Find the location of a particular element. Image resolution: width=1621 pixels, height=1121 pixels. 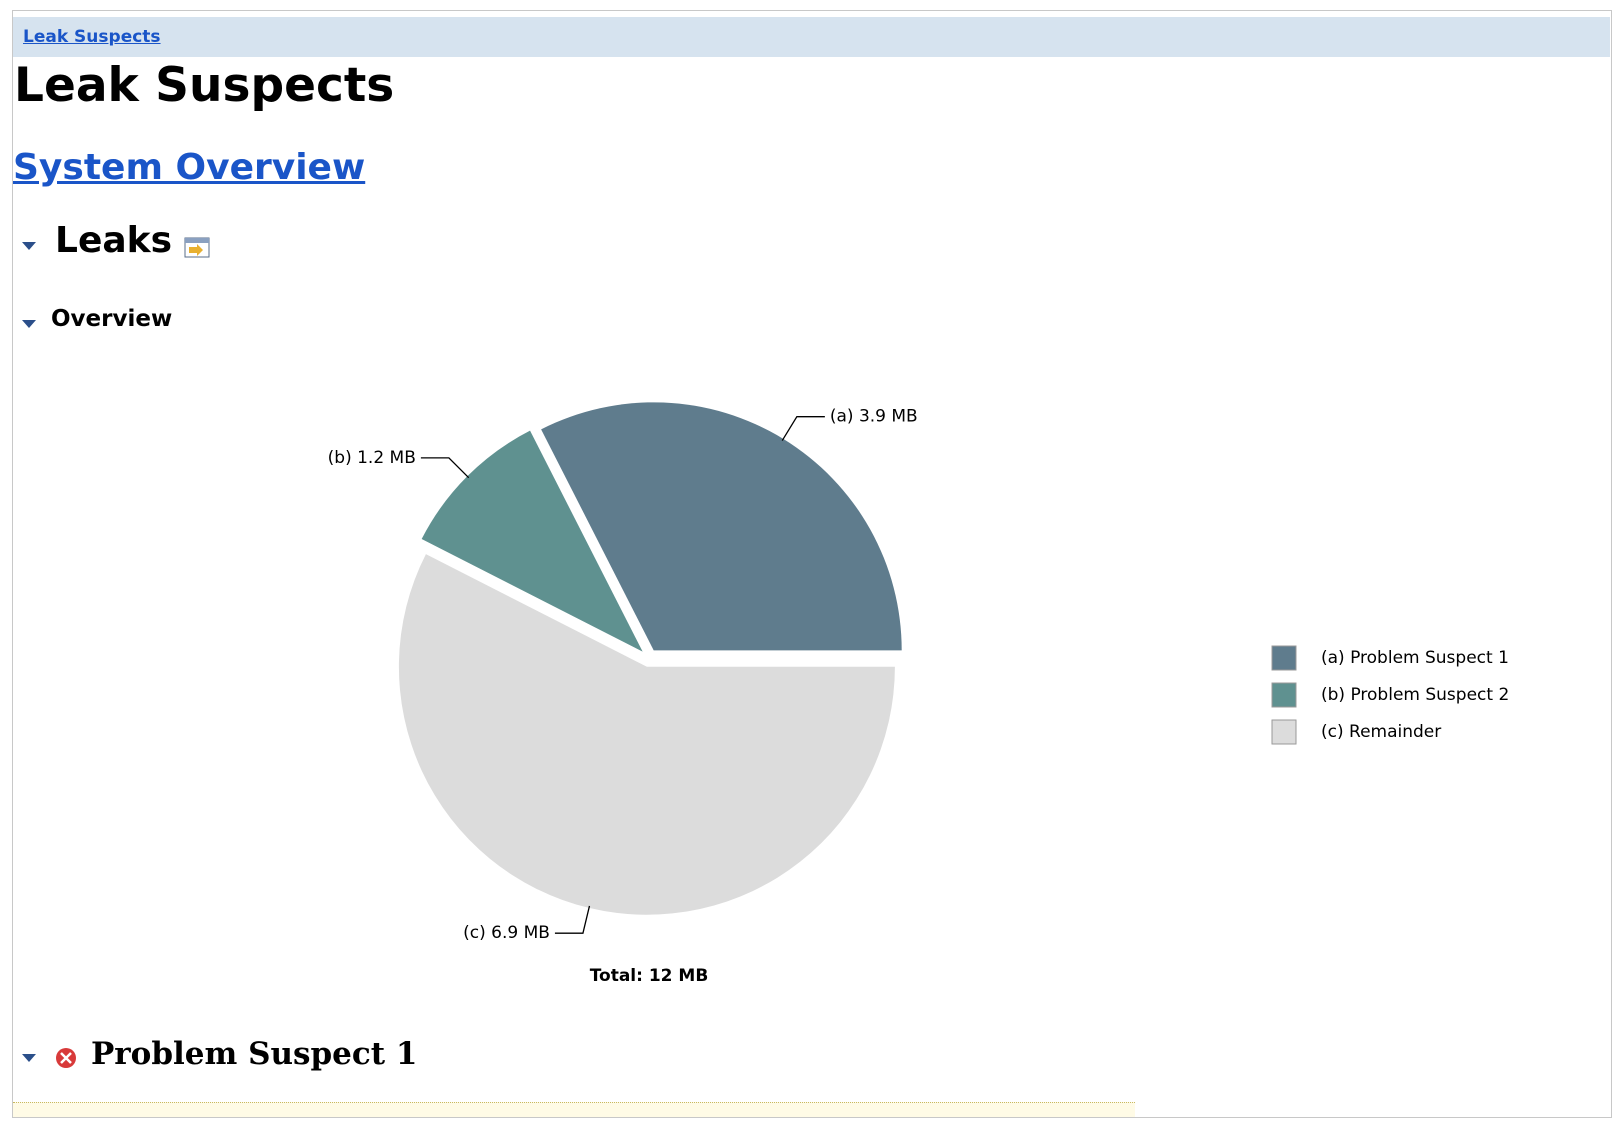

total-label: Total: 12 MB is located at coordinates (649, 976).